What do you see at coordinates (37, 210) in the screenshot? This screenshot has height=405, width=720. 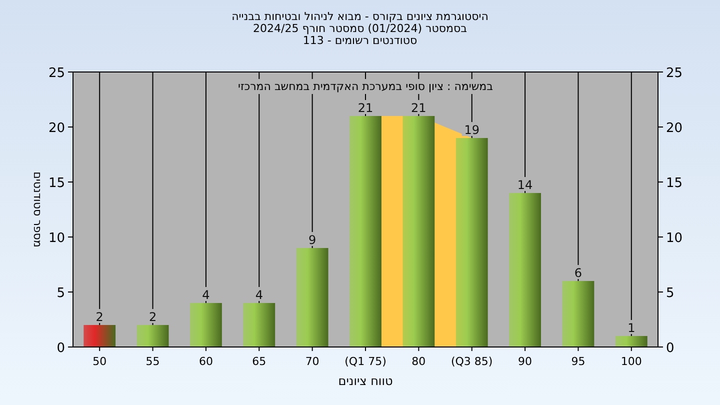 I see `y-axis-title: מספר סטודנטים` at bounding box center [37, 210].